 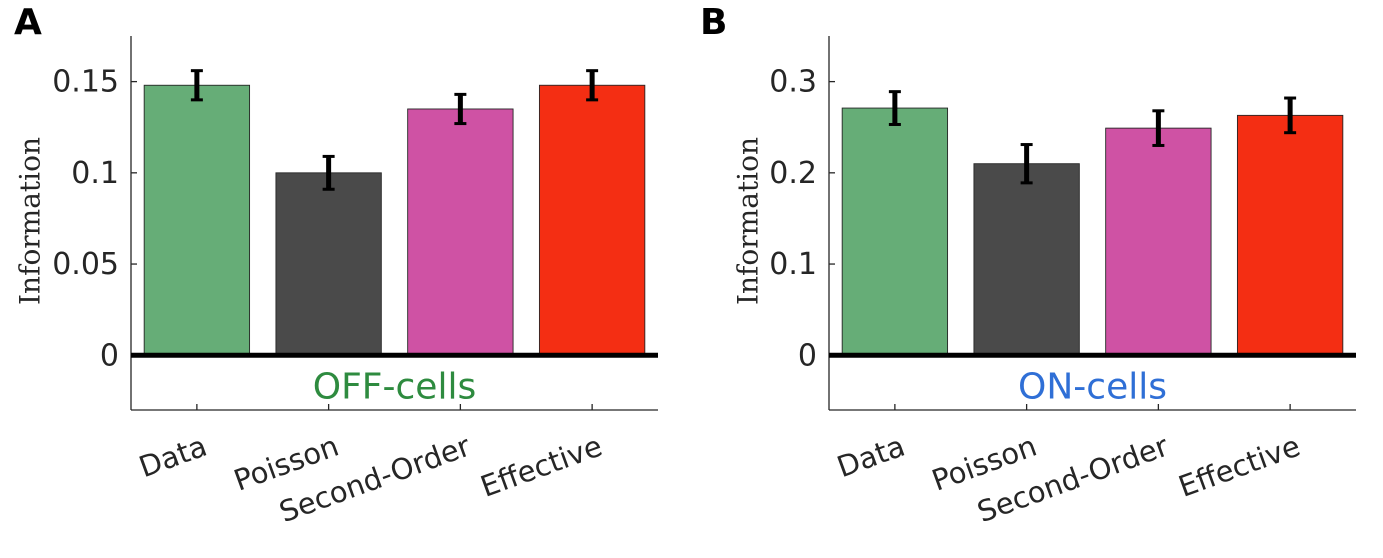 What do you see at coordinates (793, 173) in the screenshot?
I see `y-tick-label: 0.2` at bounding box center [793, 173].